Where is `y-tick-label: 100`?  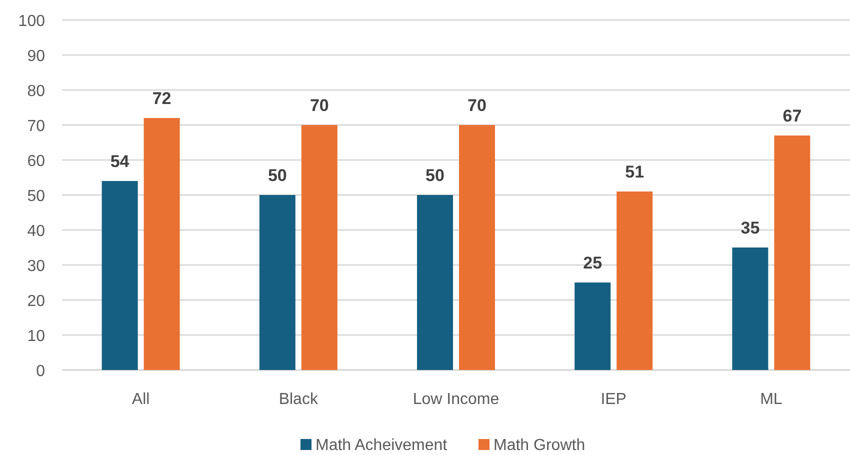
y-tick-label: 100 is located at coordinates (32, 21).